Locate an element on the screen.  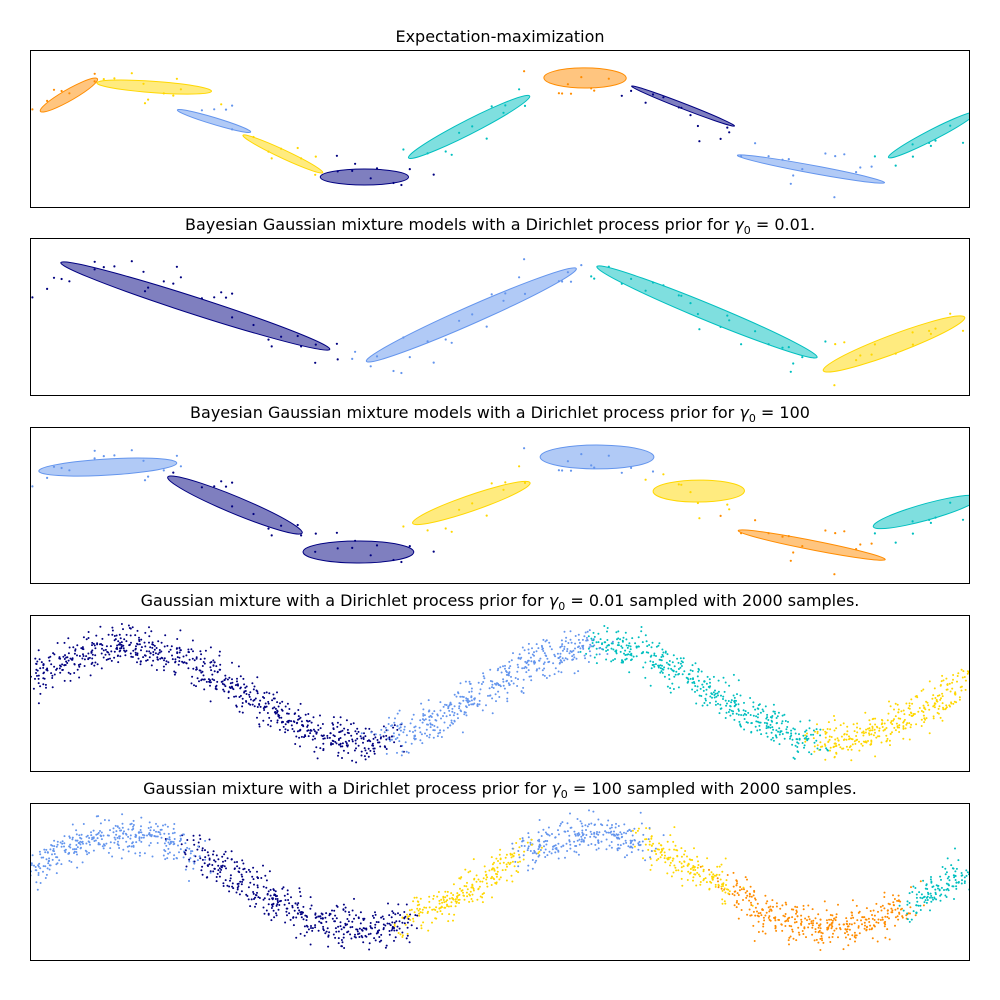
axes-frame is located at coordinates (500, 693).